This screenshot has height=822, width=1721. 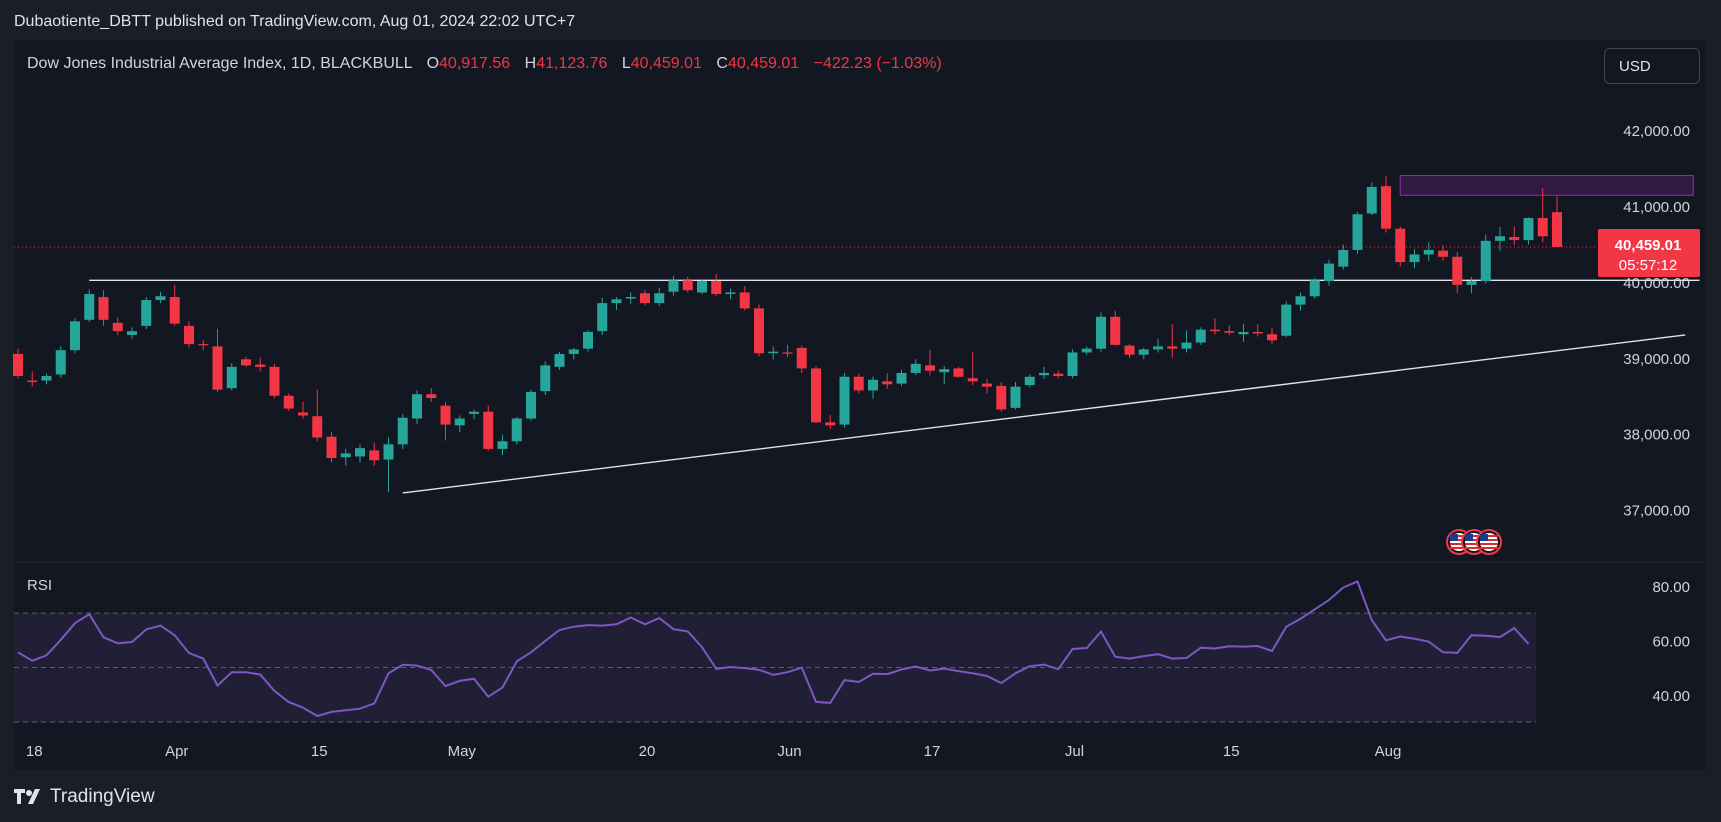 What do you see at coordinates (40, 585) in the screenshot?
I see `rsi-title: RSI` at bounding box center [40, 585].